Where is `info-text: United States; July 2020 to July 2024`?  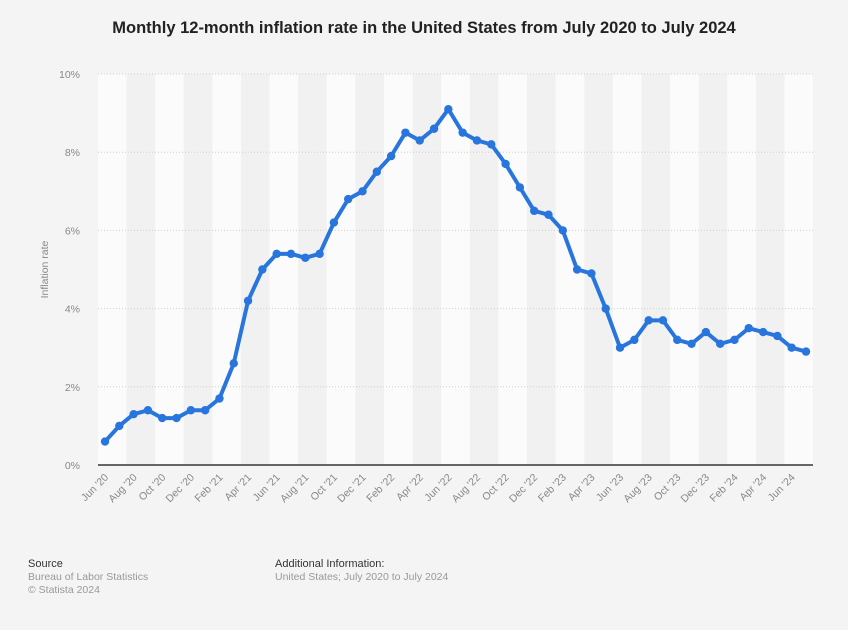 info-text: United States; July 2020 to July 2024 is located at coordinates (362, 577).